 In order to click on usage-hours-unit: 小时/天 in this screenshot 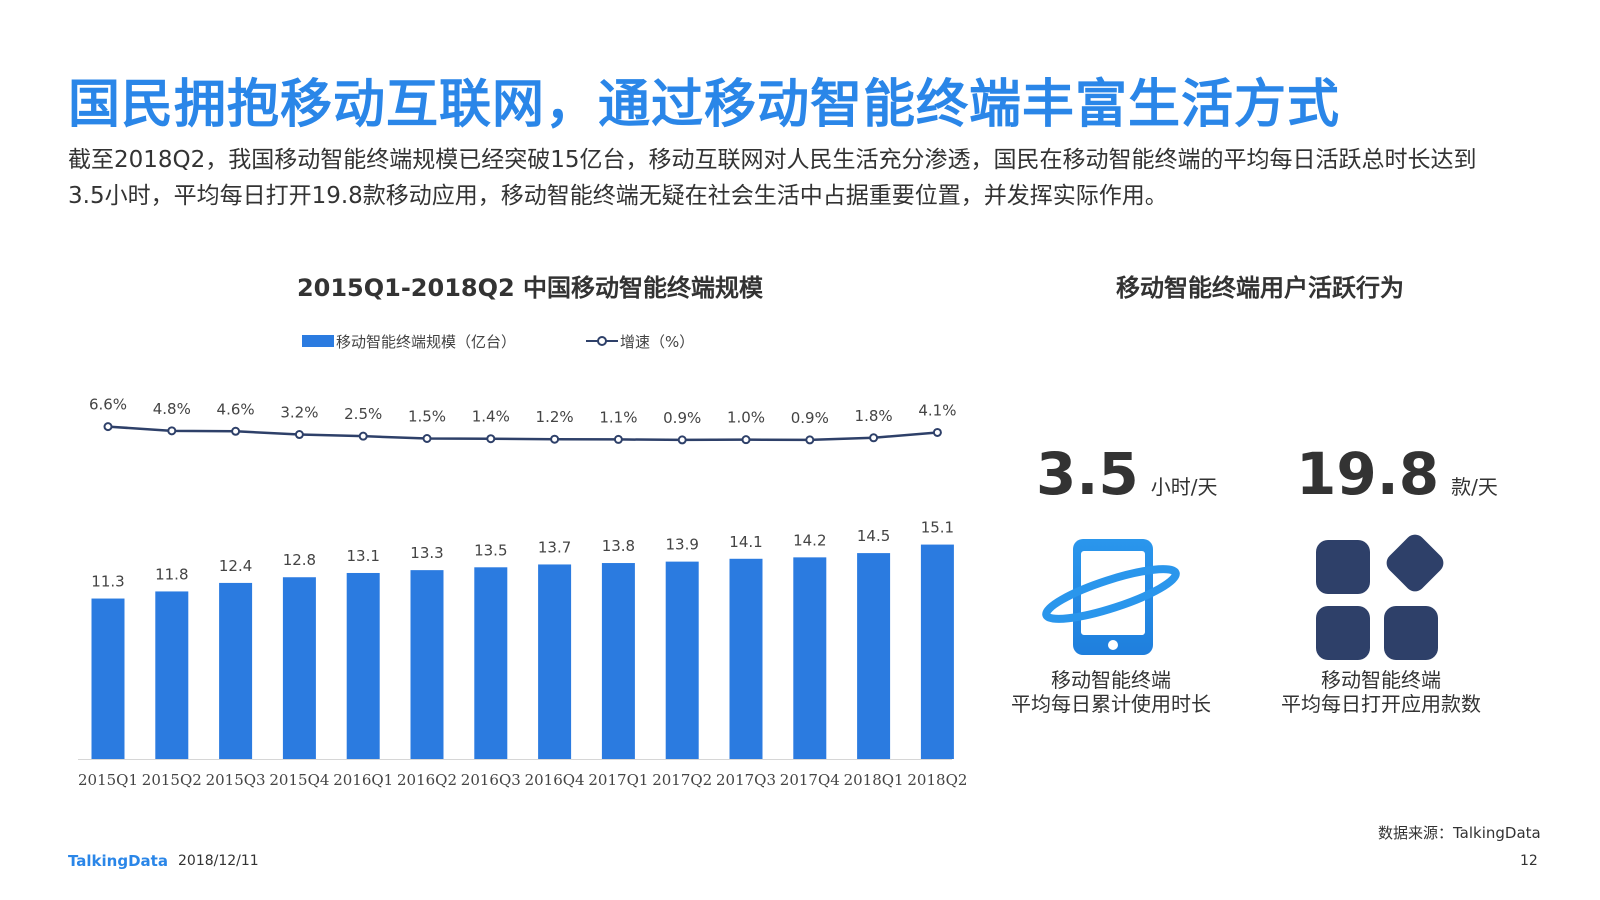, I will do `click(1184, 487)`.